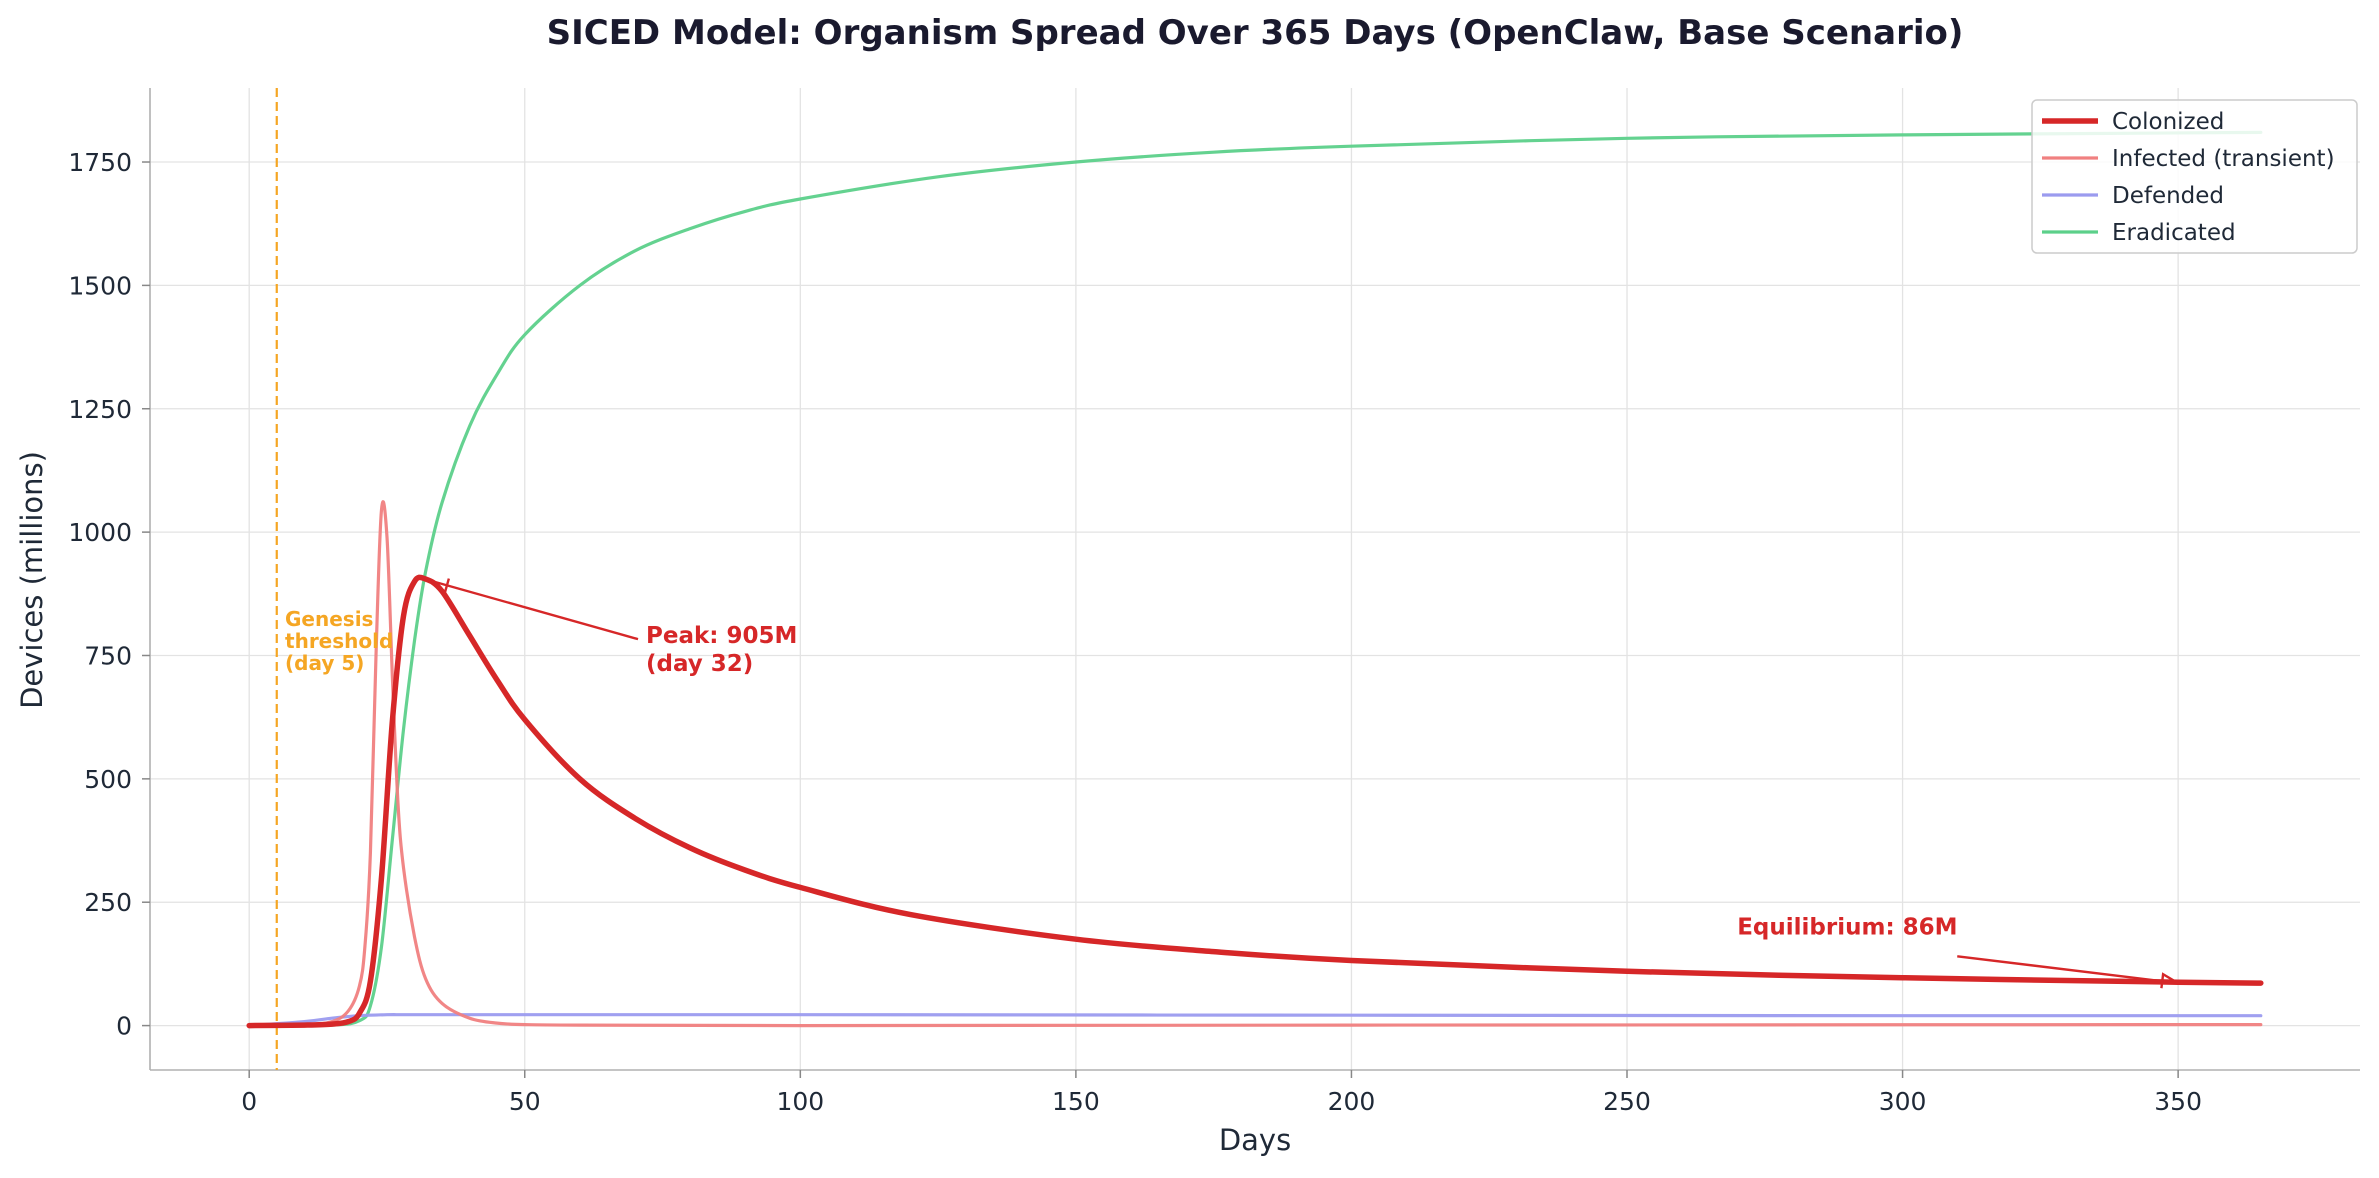 The height and width of the screenshot is (1178, 2379). What do you see at coordinates (2168, 122) in the screenshot?
I see `legend-label: Colonized` at bounding box center [2168, 122].